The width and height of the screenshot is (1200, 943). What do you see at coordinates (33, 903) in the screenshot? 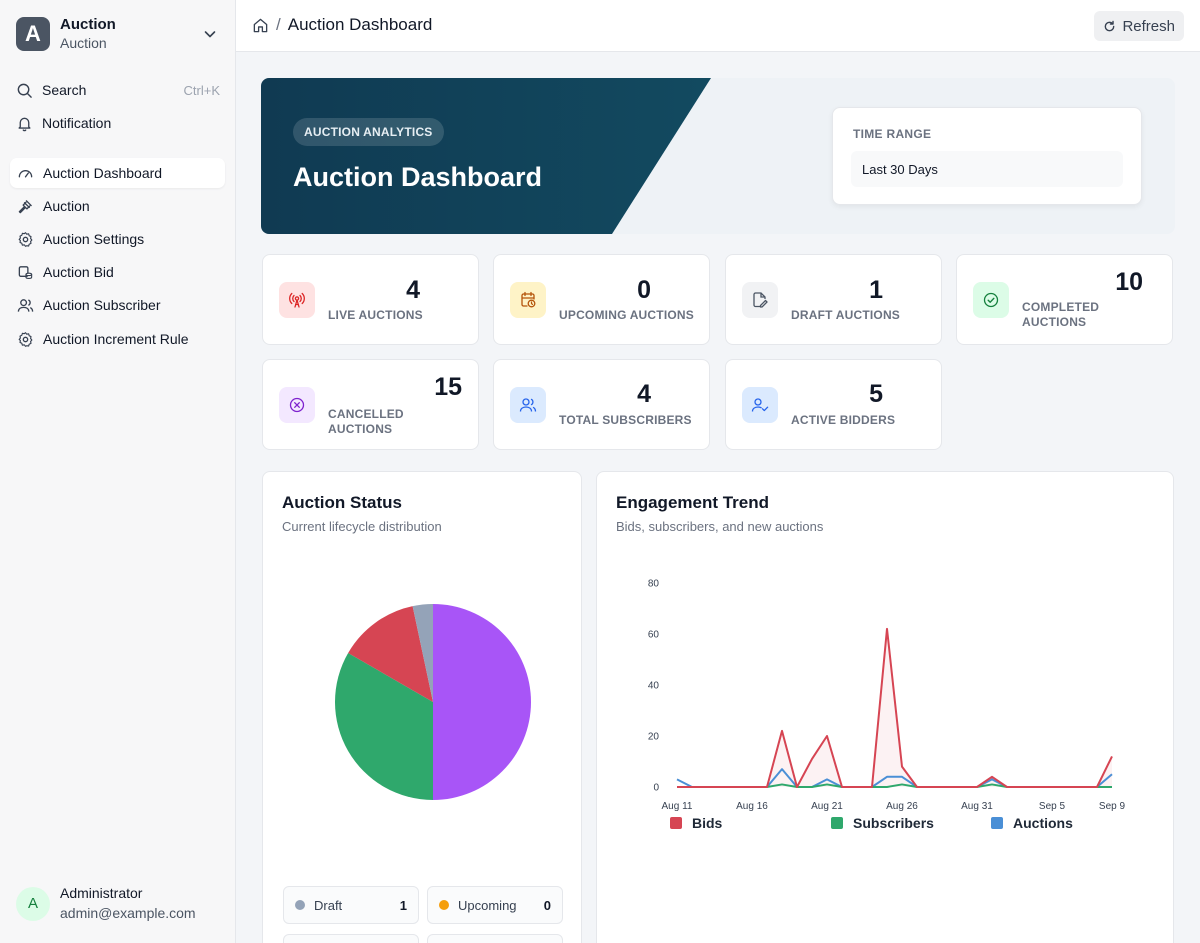
I see `avatar: A` at bounding box center [33, 903].